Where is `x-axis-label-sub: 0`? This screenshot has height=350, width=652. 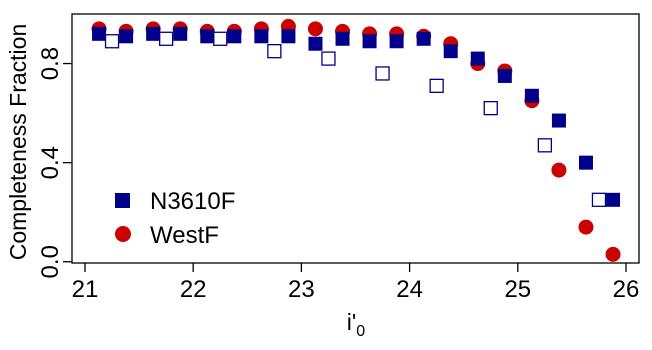
x-axis-label-sub: 0 is located at coordinates (360, 331).